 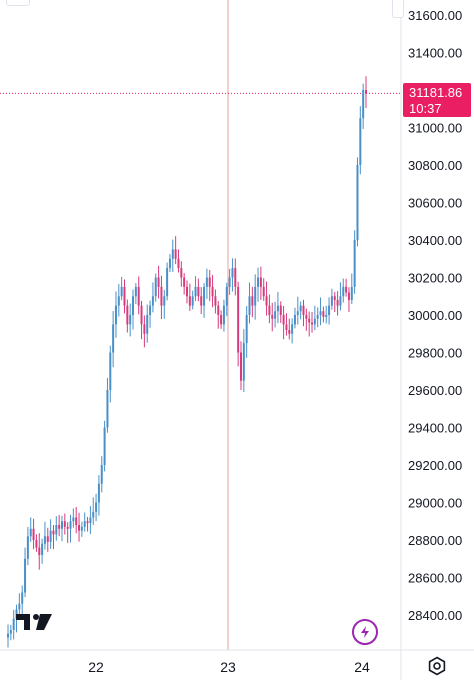 I want to click on x-axis: 22 23 24, so click(x=229, y=667).